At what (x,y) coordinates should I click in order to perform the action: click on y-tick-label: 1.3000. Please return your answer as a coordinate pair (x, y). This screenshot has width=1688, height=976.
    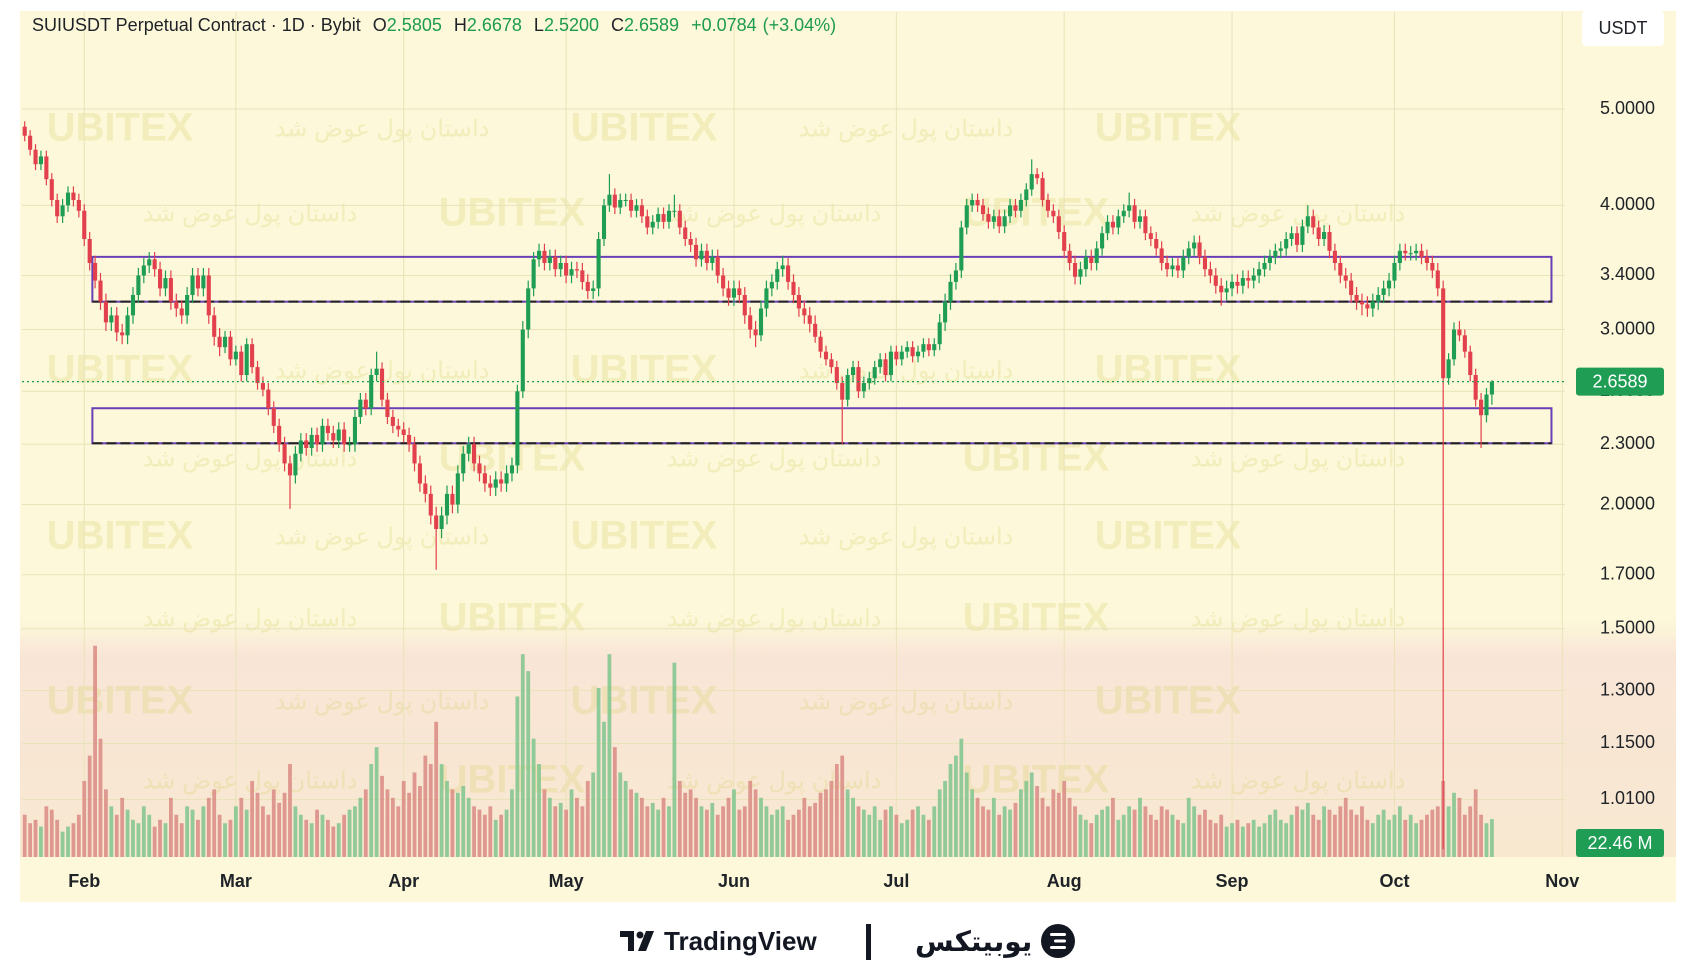
    Looking at the image, I should click on (1627, 689).